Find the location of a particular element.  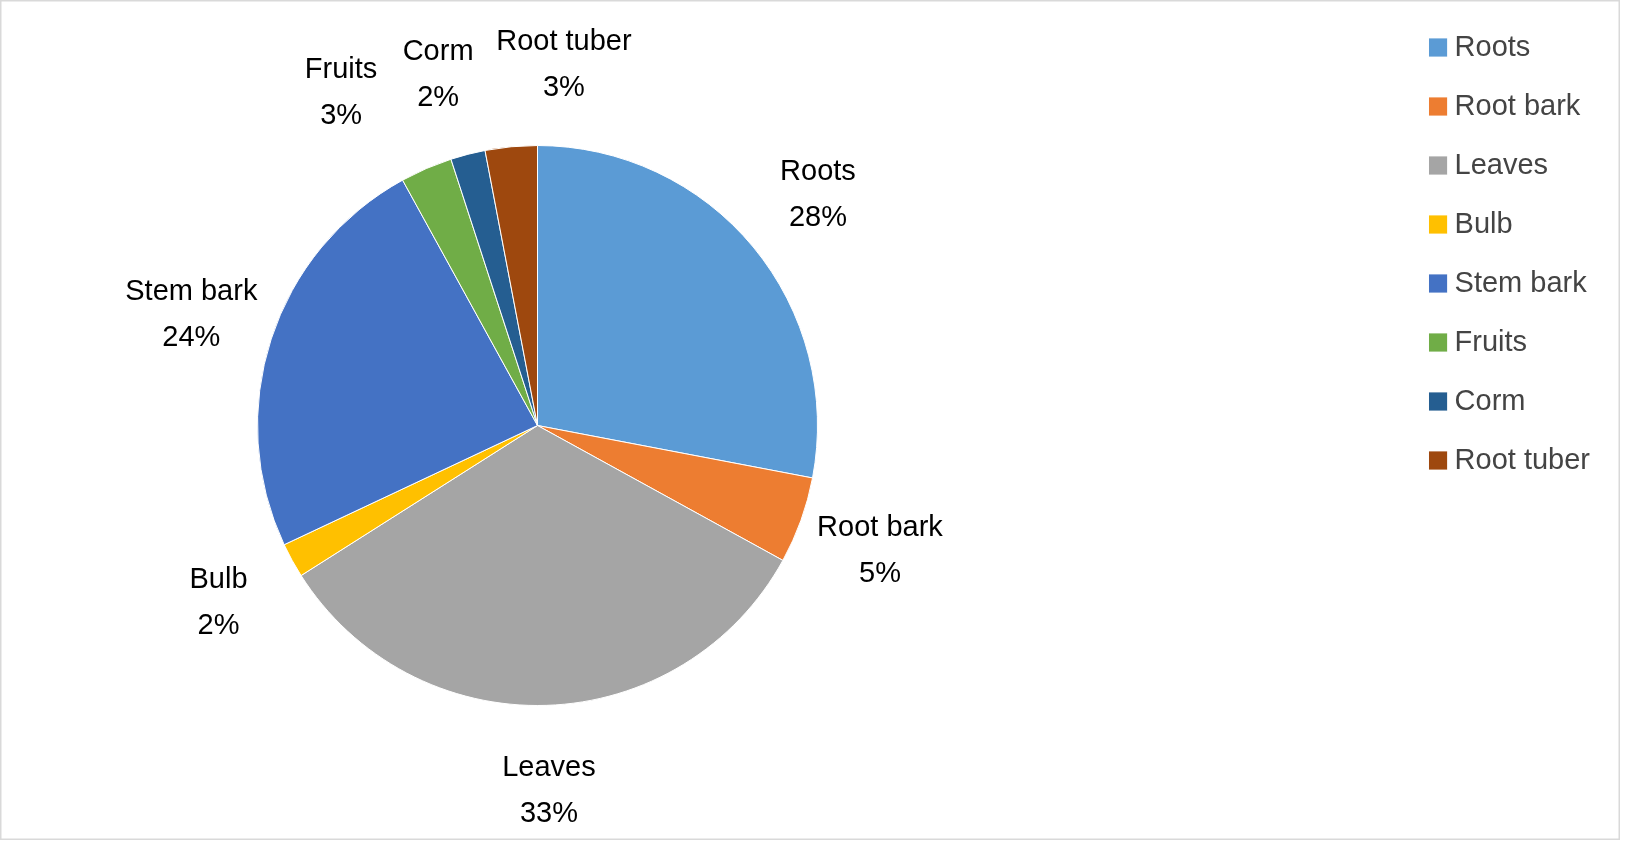

slice-label: Root bark is located at coordinates (880, 525).